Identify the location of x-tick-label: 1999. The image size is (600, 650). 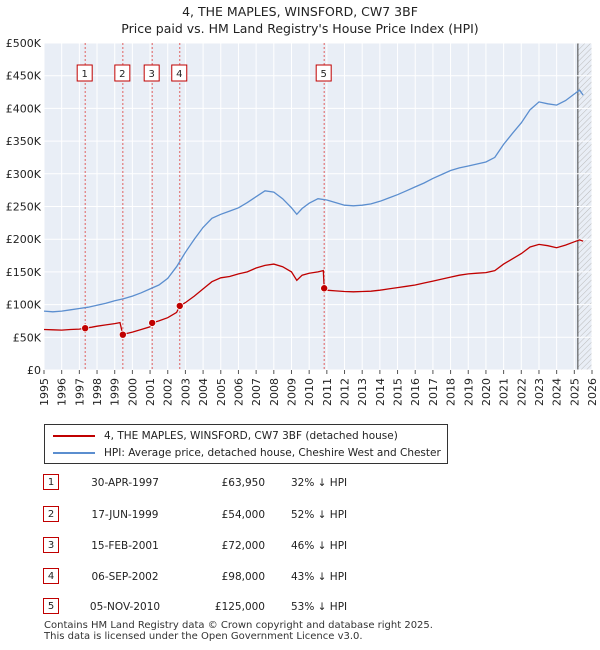
(115, 392).